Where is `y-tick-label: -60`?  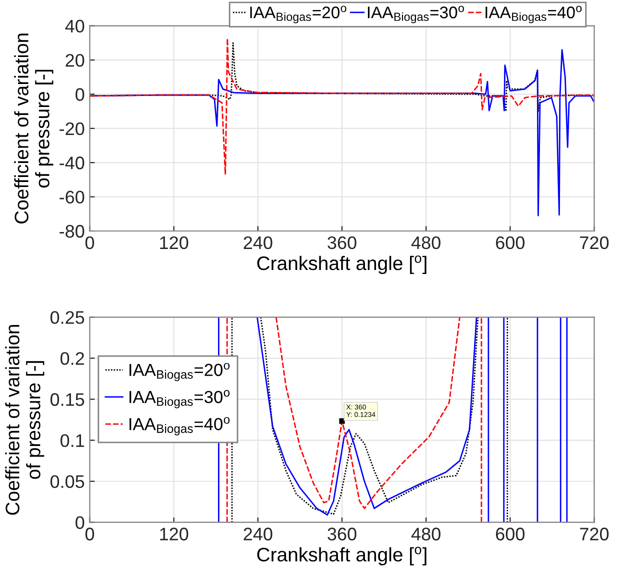 y-tick-label: -60 is located at coordinates (72, 197).